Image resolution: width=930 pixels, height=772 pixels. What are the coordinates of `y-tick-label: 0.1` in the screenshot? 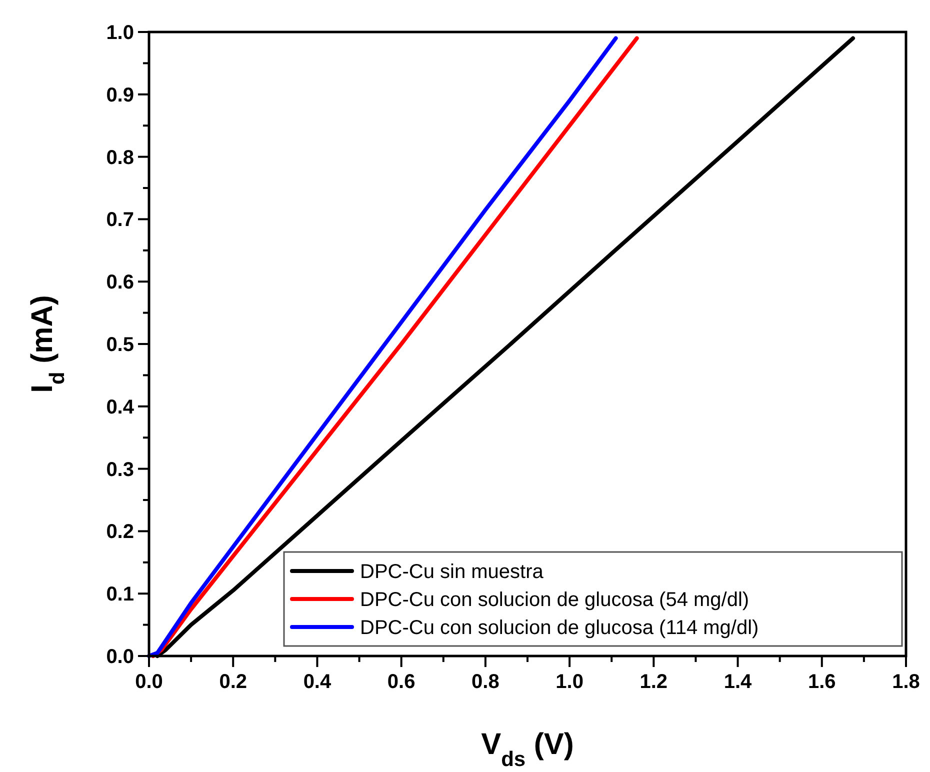 It's located at (120, 595).